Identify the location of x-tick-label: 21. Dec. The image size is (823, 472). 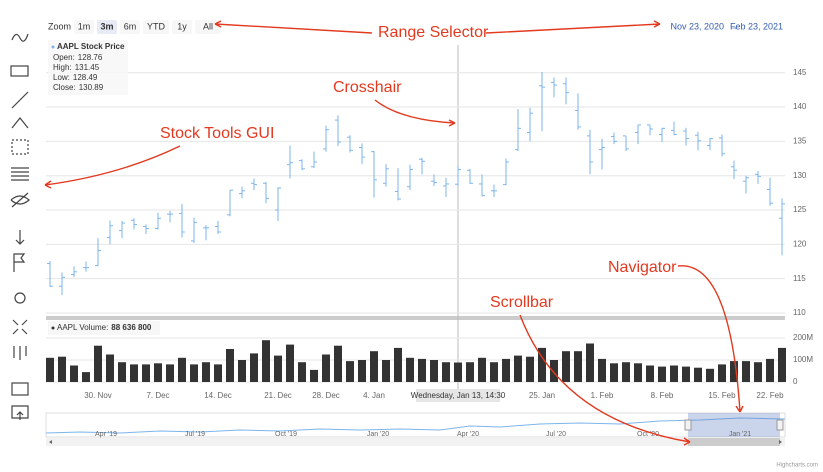
(278, 395).